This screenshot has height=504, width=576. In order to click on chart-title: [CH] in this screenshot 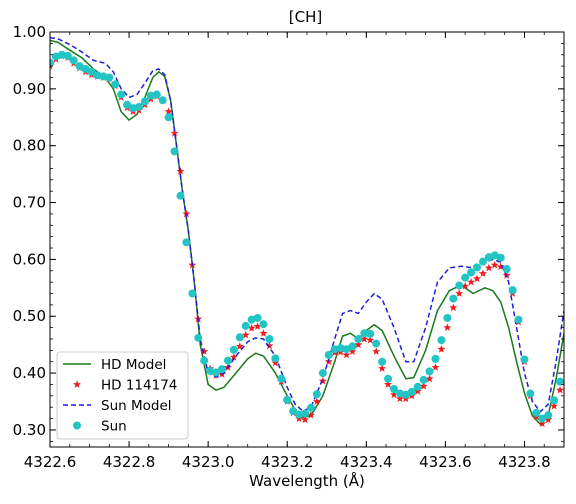, I will do `click(305, 17)`.